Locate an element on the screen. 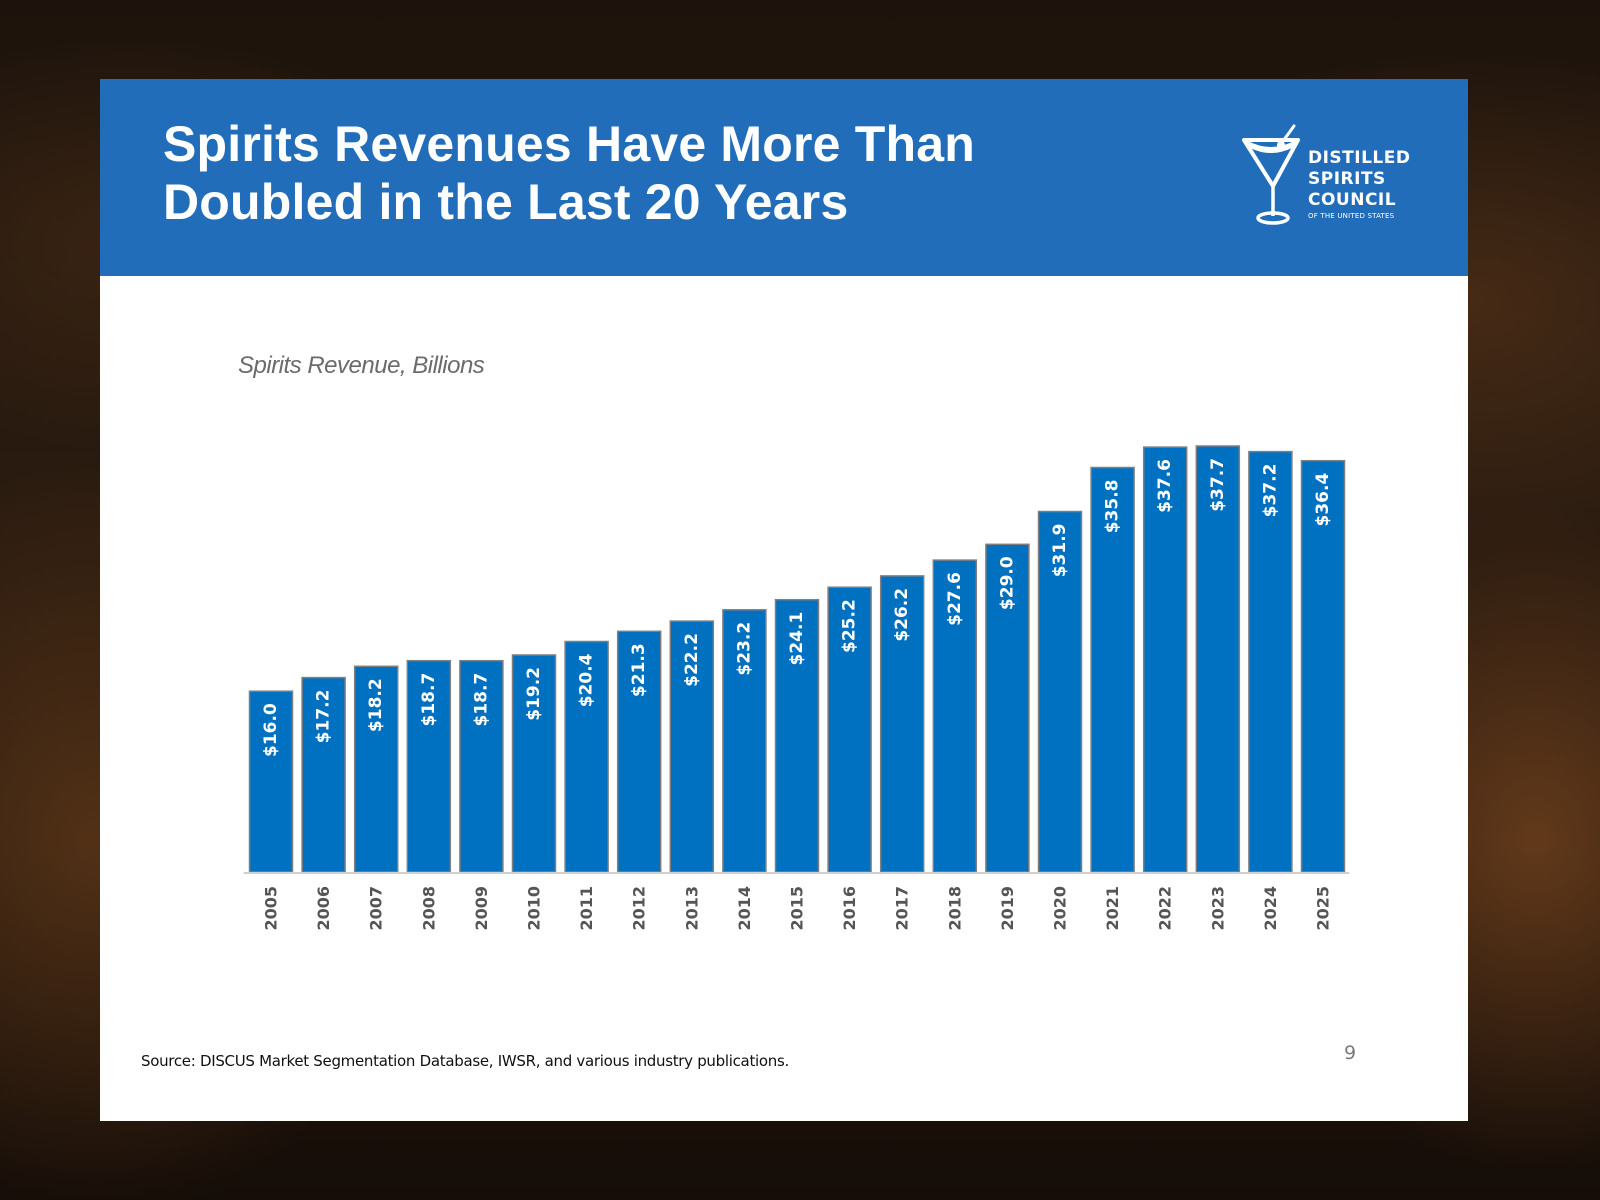 The height and width of the screenshot is (1200, 1600). x-tick-label: 2020 is located at coordinates (1060, 908).